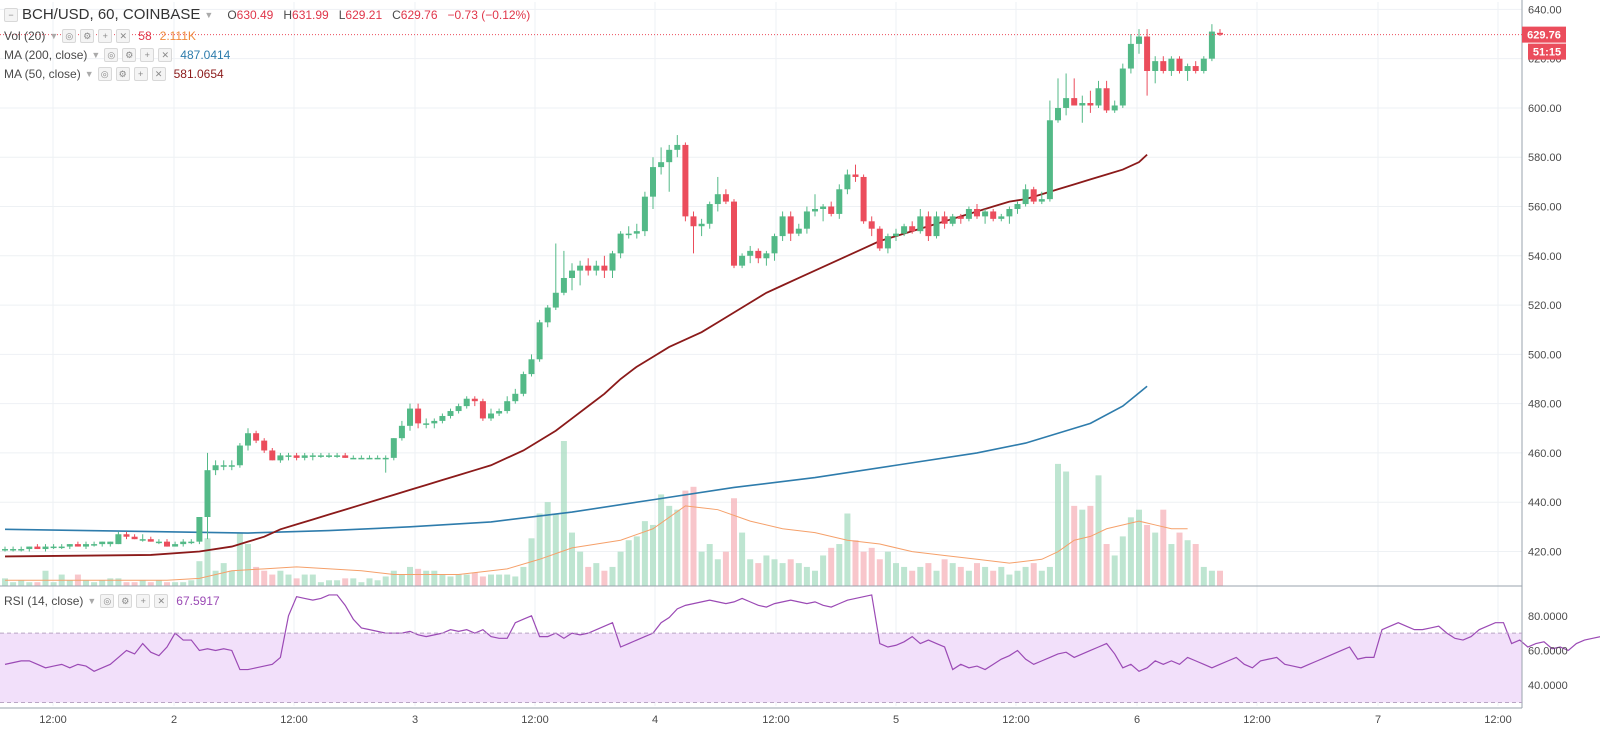  What do you see at coordinates (174, 720) in the screenshot?
I see `time-tick-label: 2` at bounding box center [174, 720].